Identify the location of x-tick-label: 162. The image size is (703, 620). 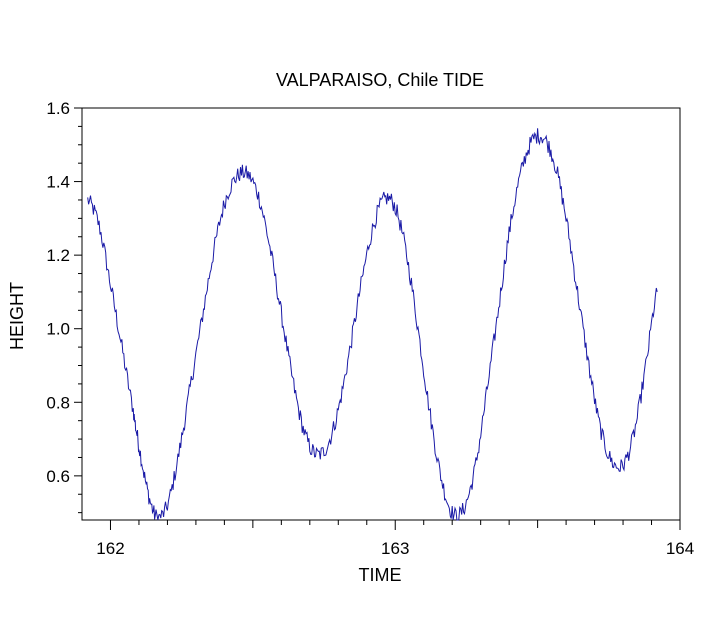
(110, 548).